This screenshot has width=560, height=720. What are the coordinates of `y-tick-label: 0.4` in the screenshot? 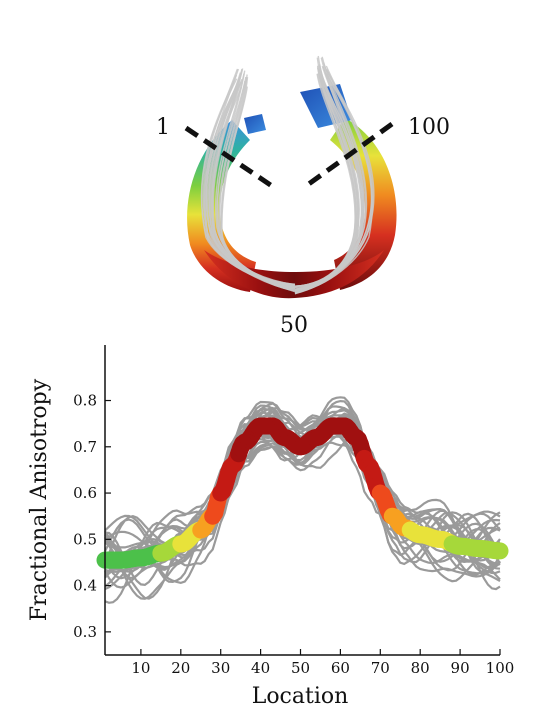 It's located at (85, 586).